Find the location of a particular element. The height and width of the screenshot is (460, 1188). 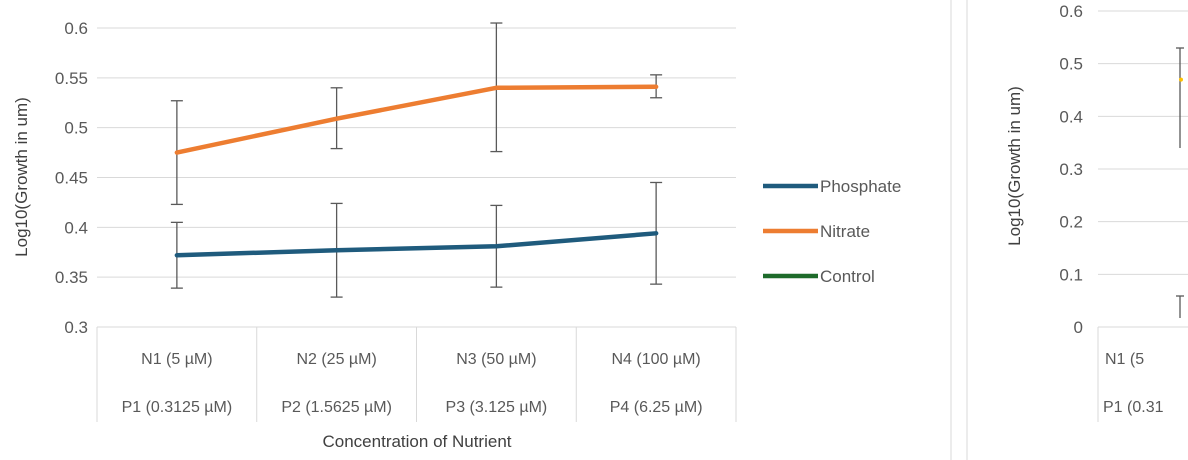

y-tick-label: 0.35 is located at coordinates (71, 277).